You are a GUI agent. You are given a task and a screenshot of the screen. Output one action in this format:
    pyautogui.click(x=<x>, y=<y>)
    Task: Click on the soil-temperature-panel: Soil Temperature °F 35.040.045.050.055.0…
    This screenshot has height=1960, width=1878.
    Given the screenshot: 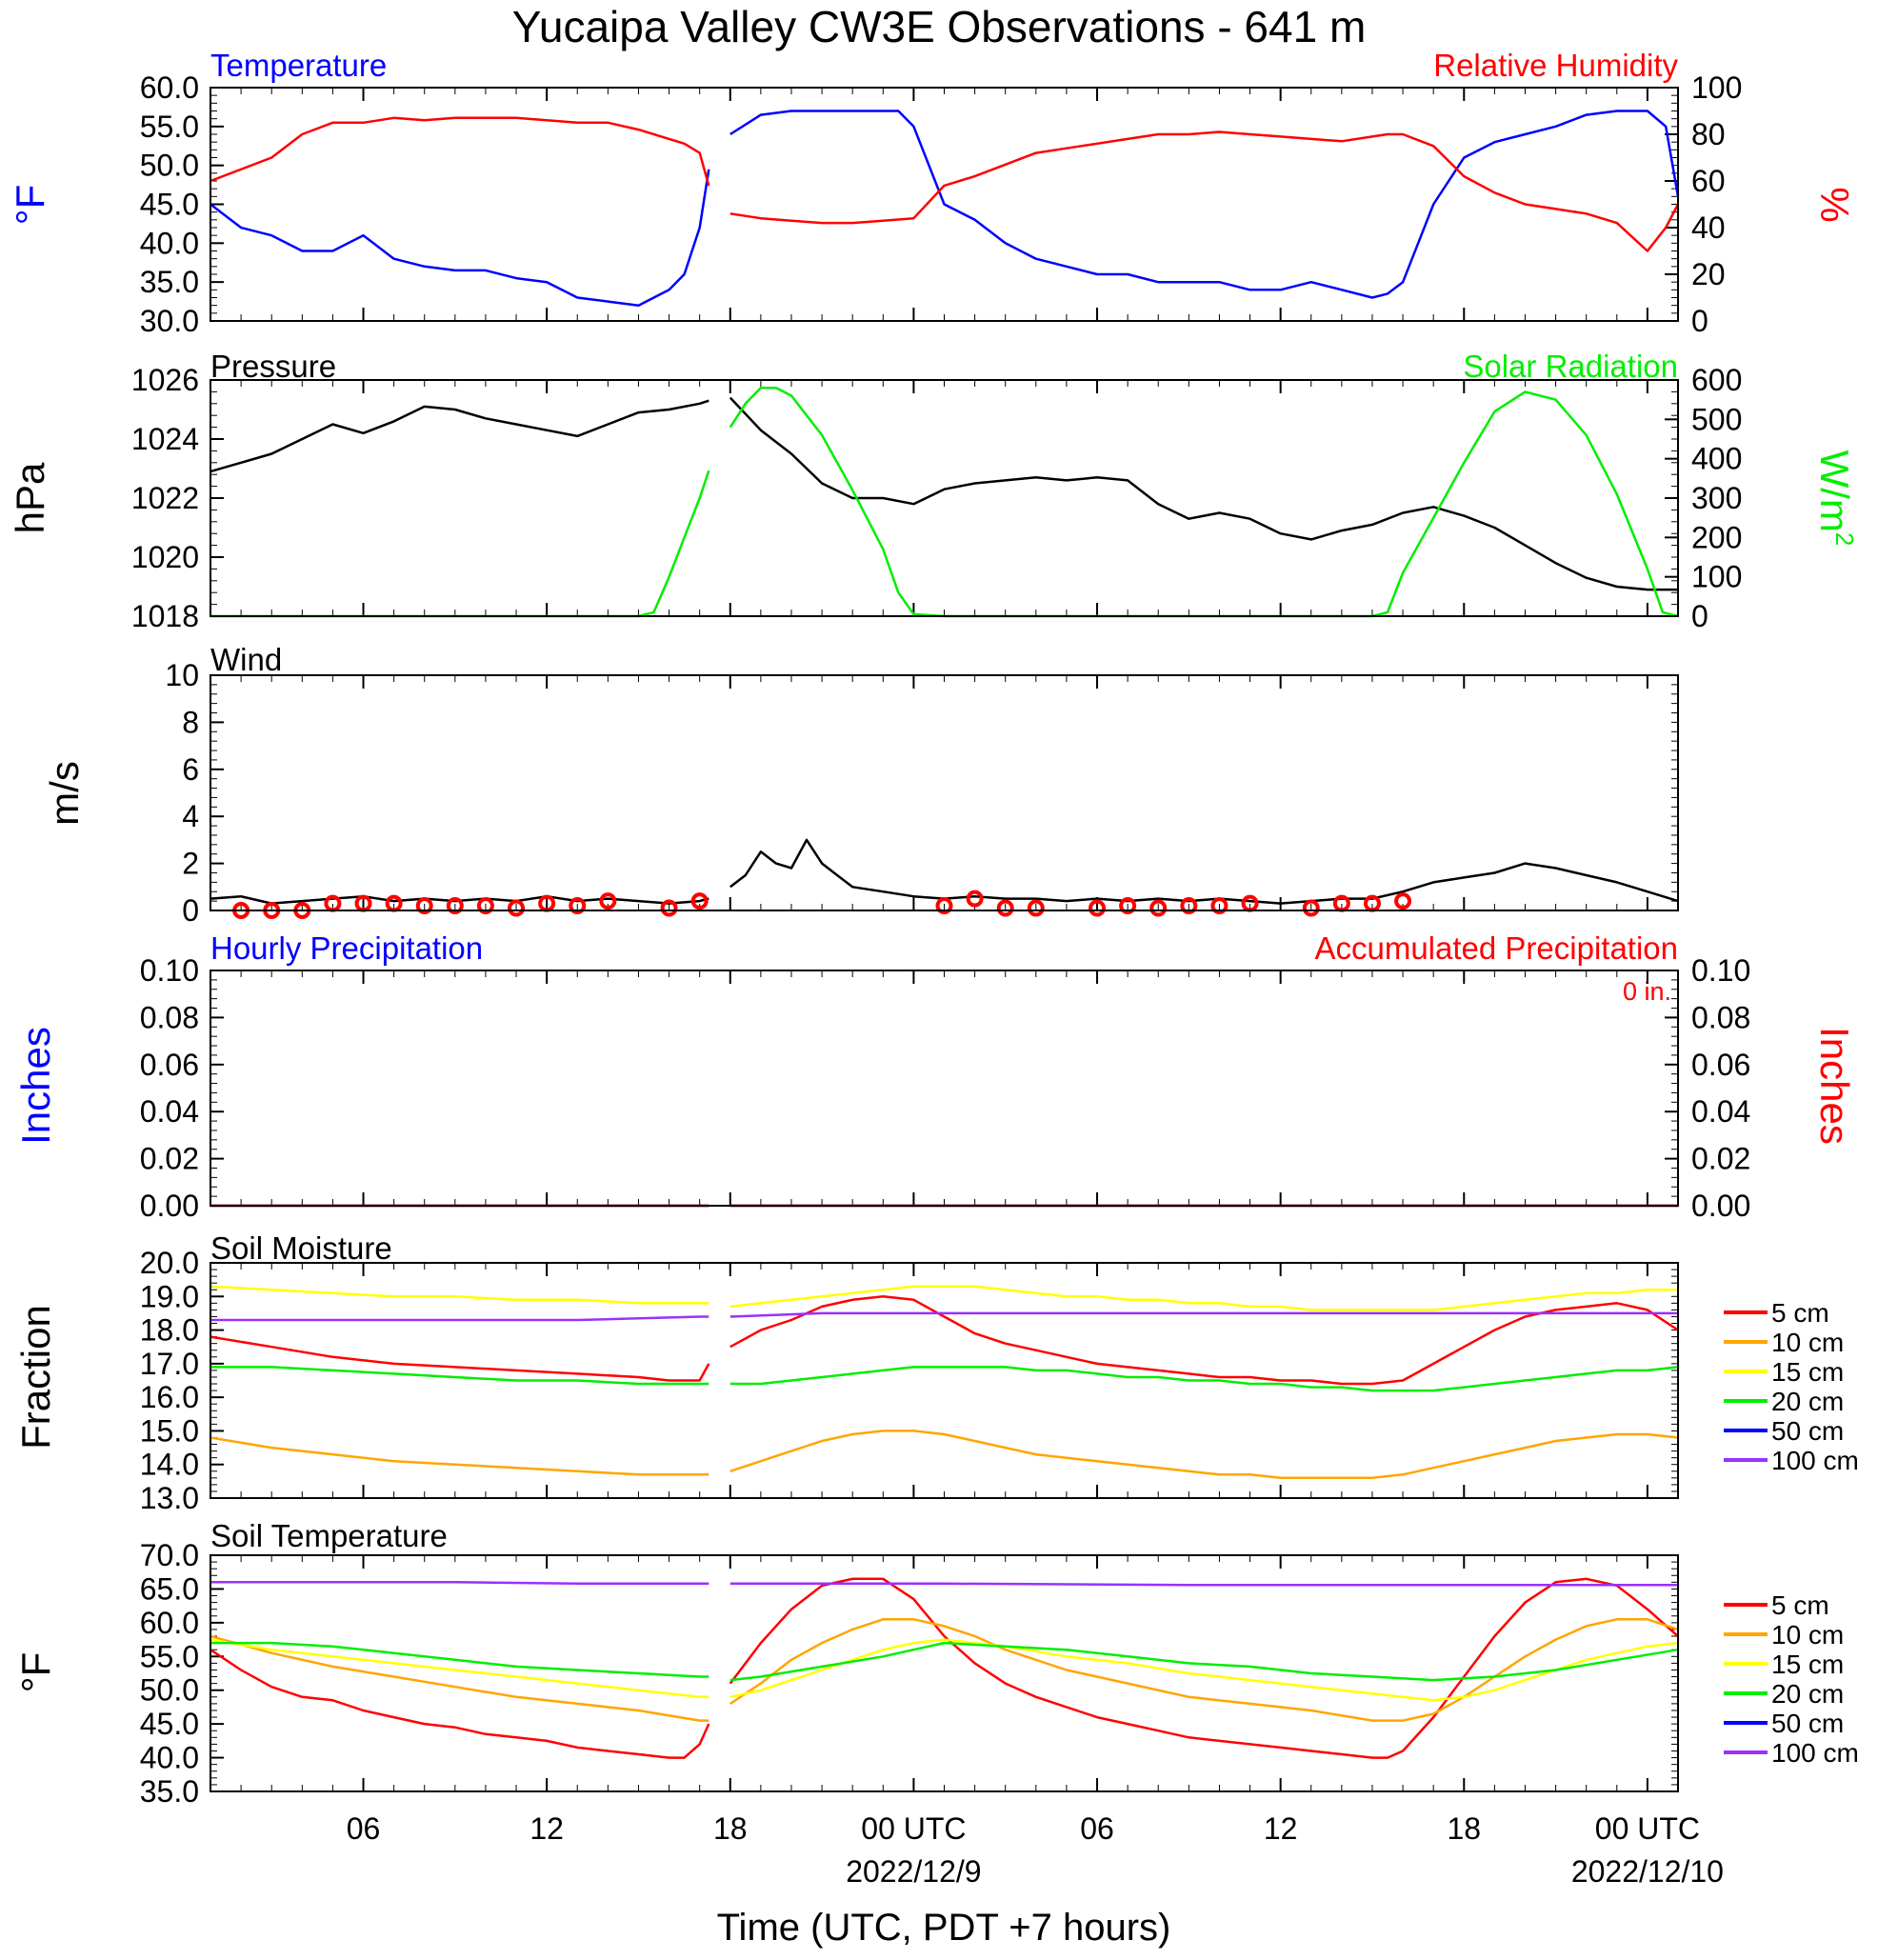 What is the action you would take?
    pyautogui.click(x=936, y=1663)
    